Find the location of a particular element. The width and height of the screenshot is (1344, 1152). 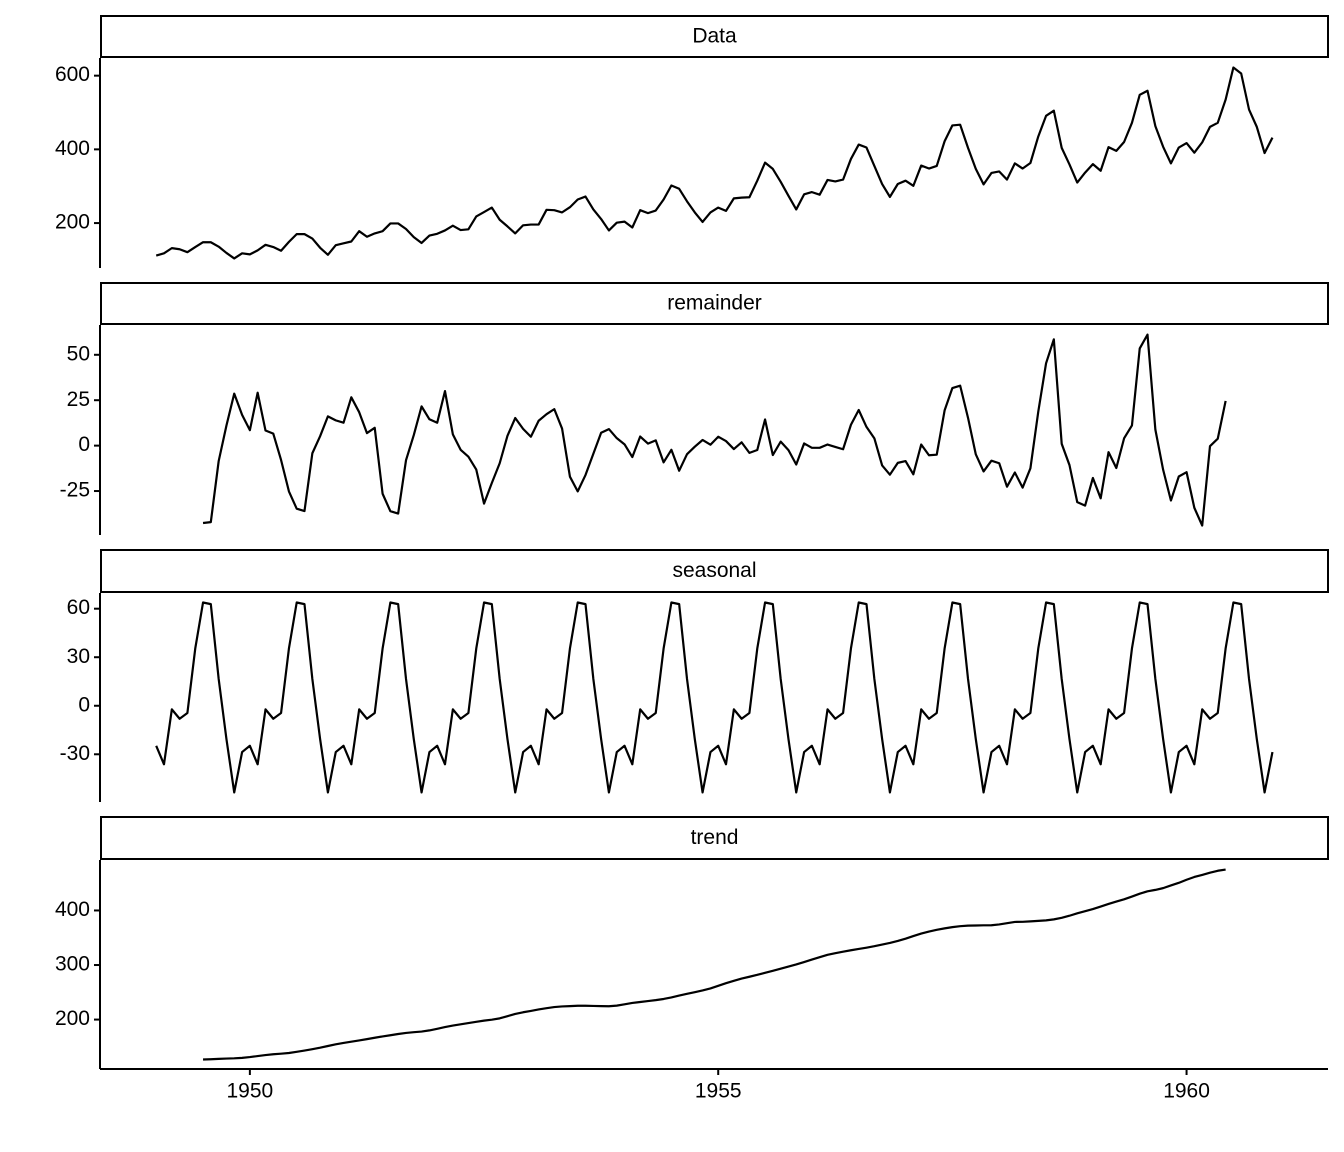

strip-title: seasonal is located at coordinates (714, 570).